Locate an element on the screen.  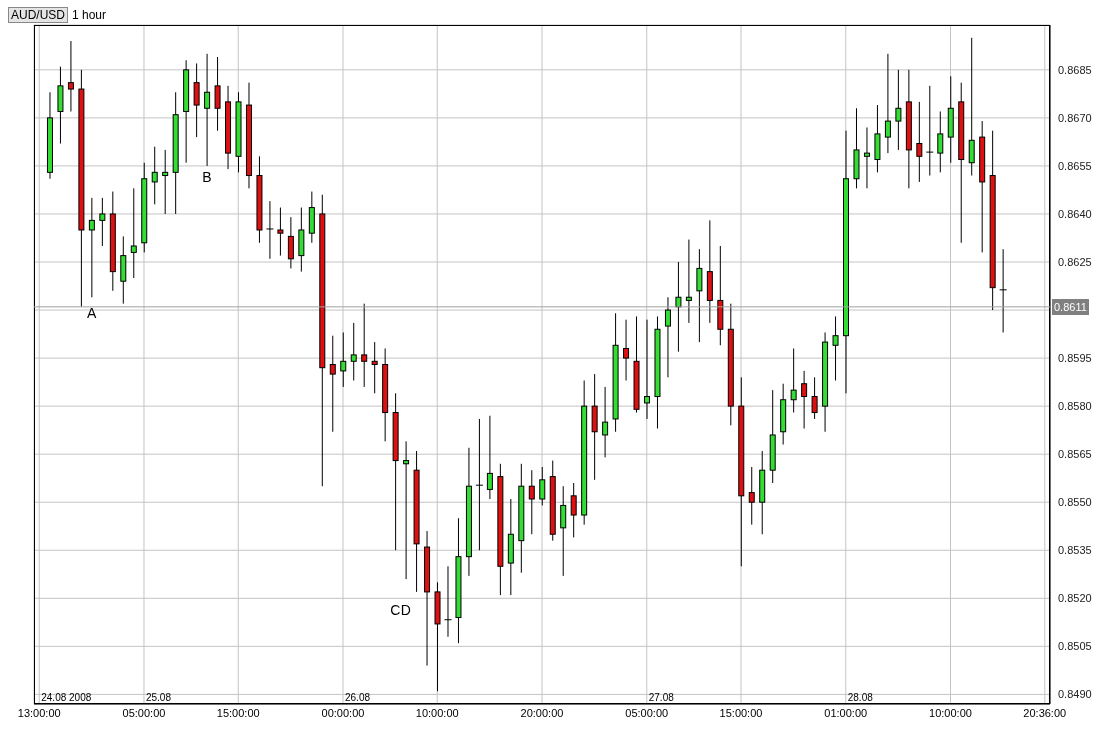
x-tick-label: 20:00:00 is located at coordinates (542, 713).